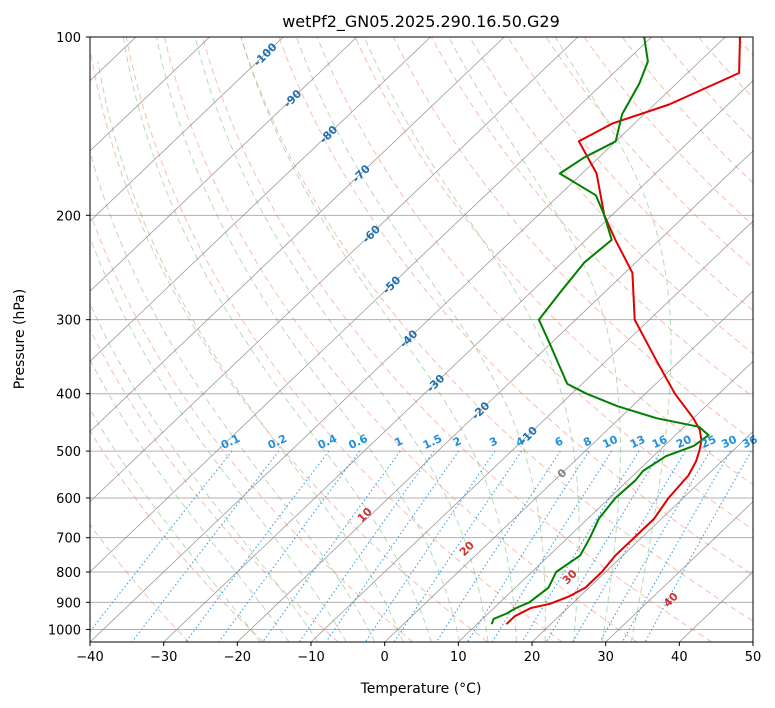  Describe the element at coordinates (68, 573) in the screenshot. I see `y-tick-label: 800` at that location.